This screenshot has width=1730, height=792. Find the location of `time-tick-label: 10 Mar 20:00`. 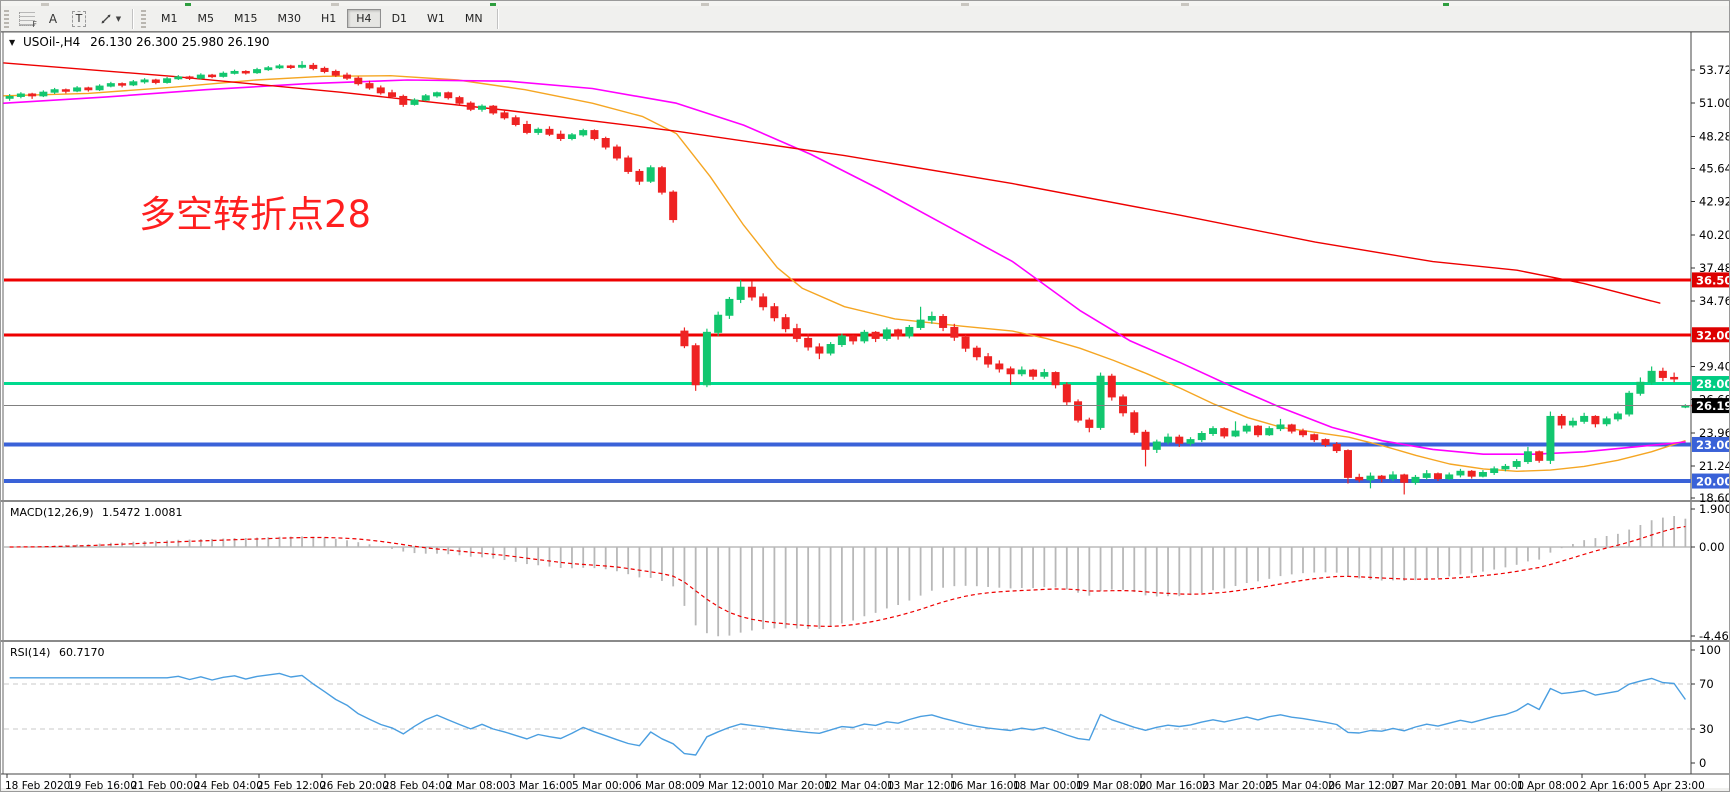

time-tick-label: 10 Mar 20:00 is located at coordinates (796, 786).